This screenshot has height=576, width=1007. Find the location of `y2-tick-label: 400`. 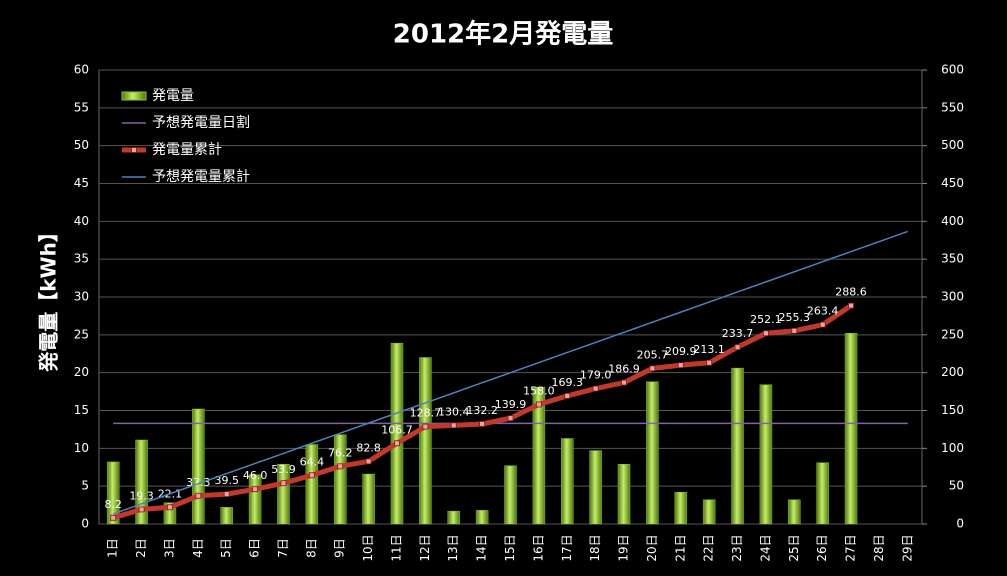

y2-tick-label: 400 is located at coordinates (952, 221).